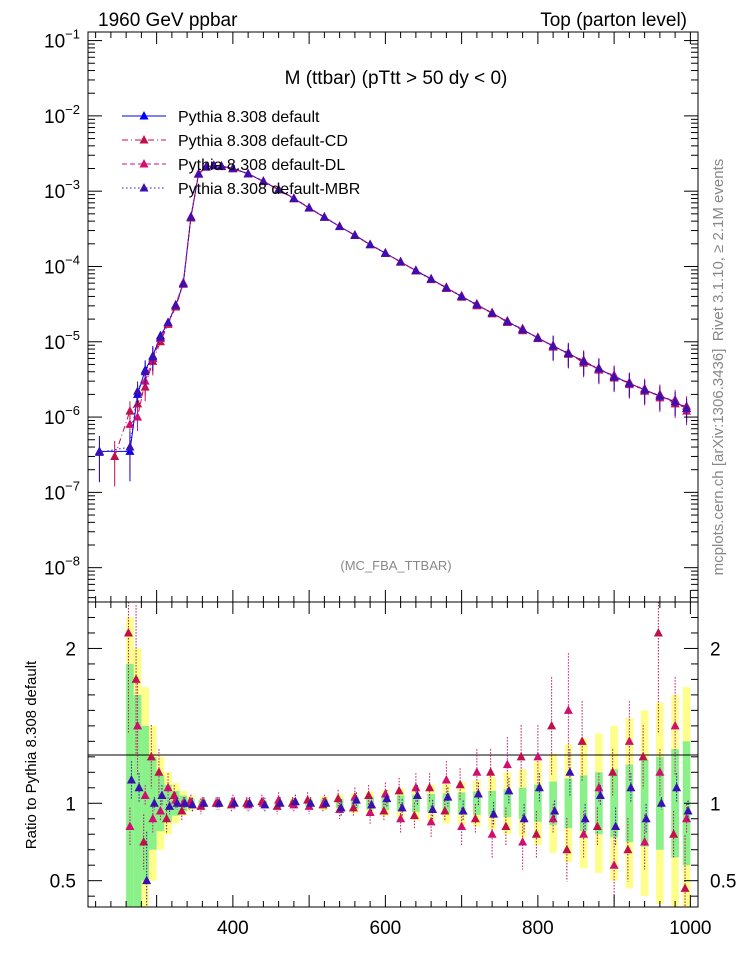 The width and height of the screenshot is (746, 972). What do you see at coordinates (72, 259) in the screenshot?
I see `main-y-tick-exponent: −4` at bounding box center [72, 259].